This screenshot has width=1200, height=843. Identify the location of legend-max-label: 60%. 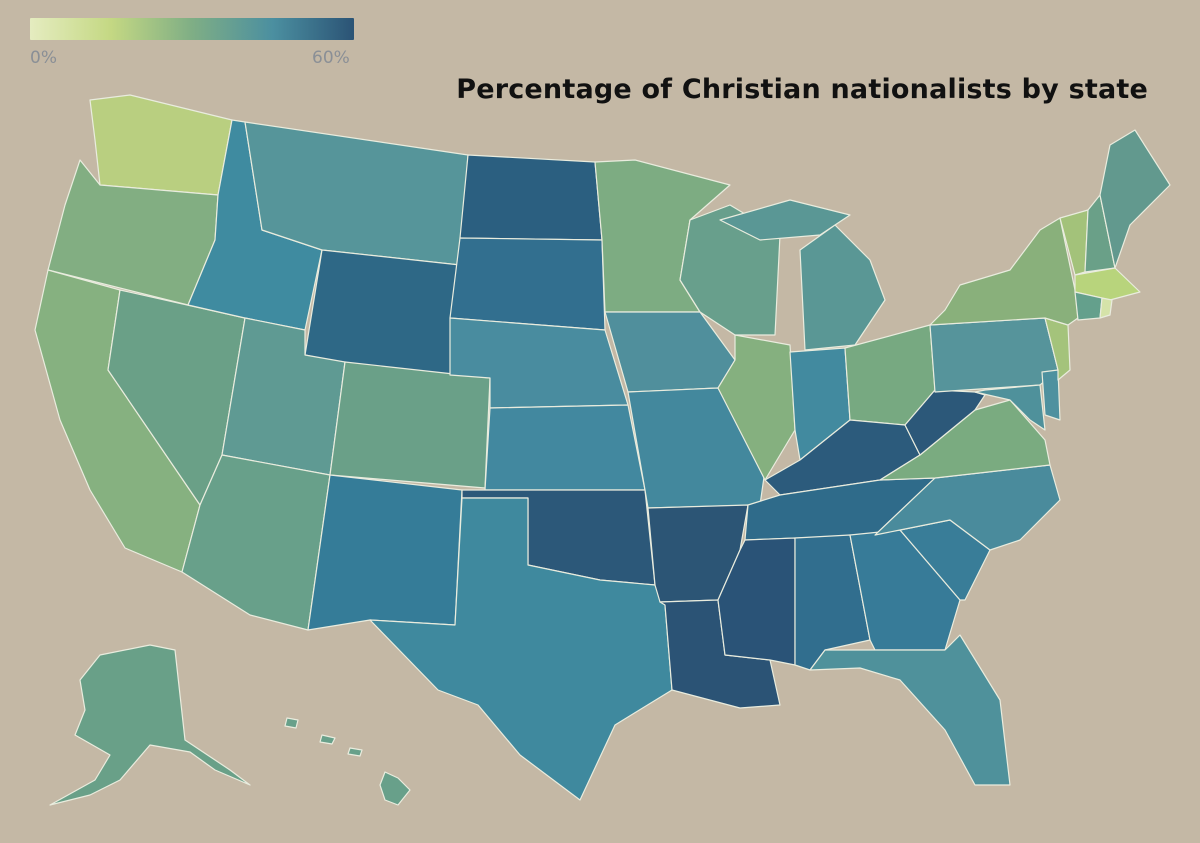
(331, 58).